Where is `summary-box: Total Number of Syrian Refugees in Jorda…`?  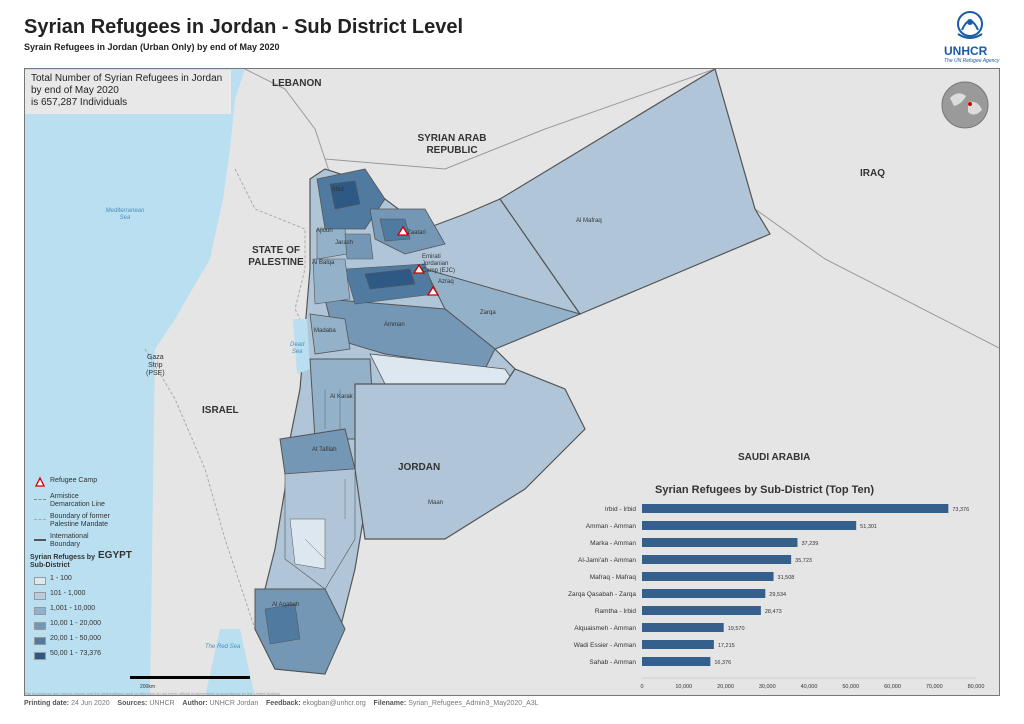 summary-box: Total Number of Syrian Refugees in Jorda… is located at coordinates (128, 92).